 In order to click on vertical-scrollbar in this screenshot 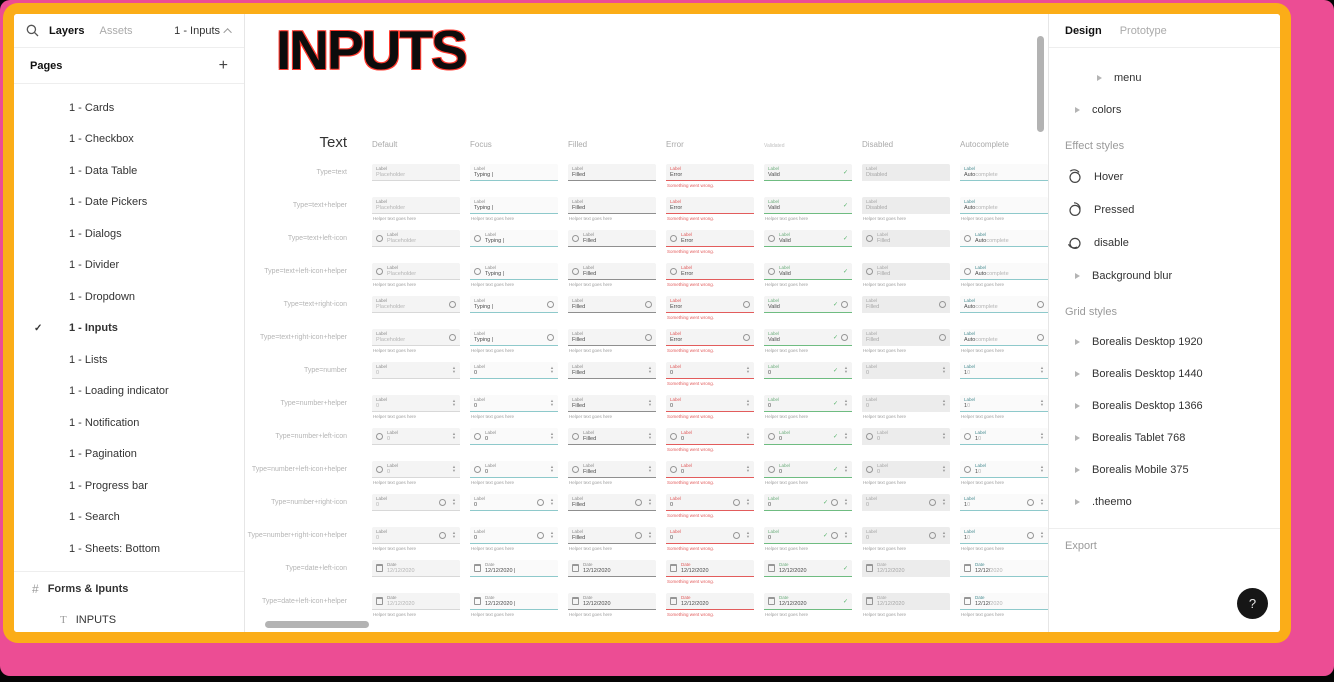, I will do `click(1040, 84)`.